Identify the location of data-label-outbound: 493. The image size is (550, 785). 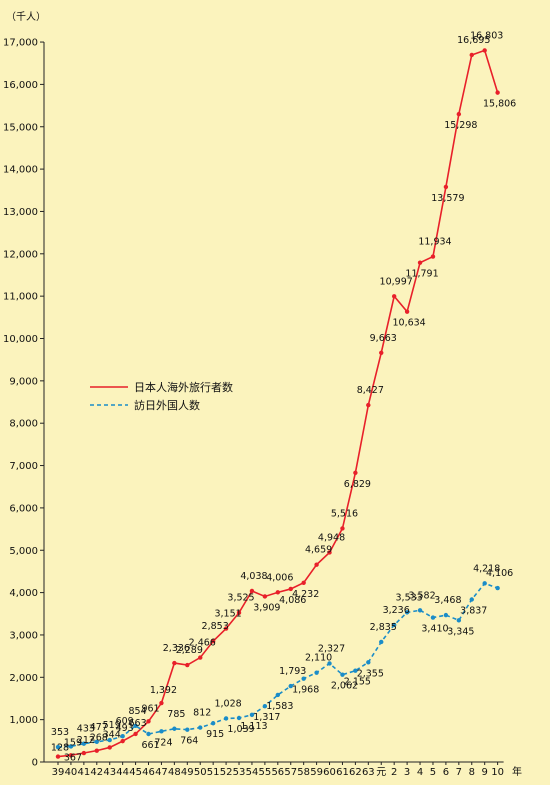
(125, 728).